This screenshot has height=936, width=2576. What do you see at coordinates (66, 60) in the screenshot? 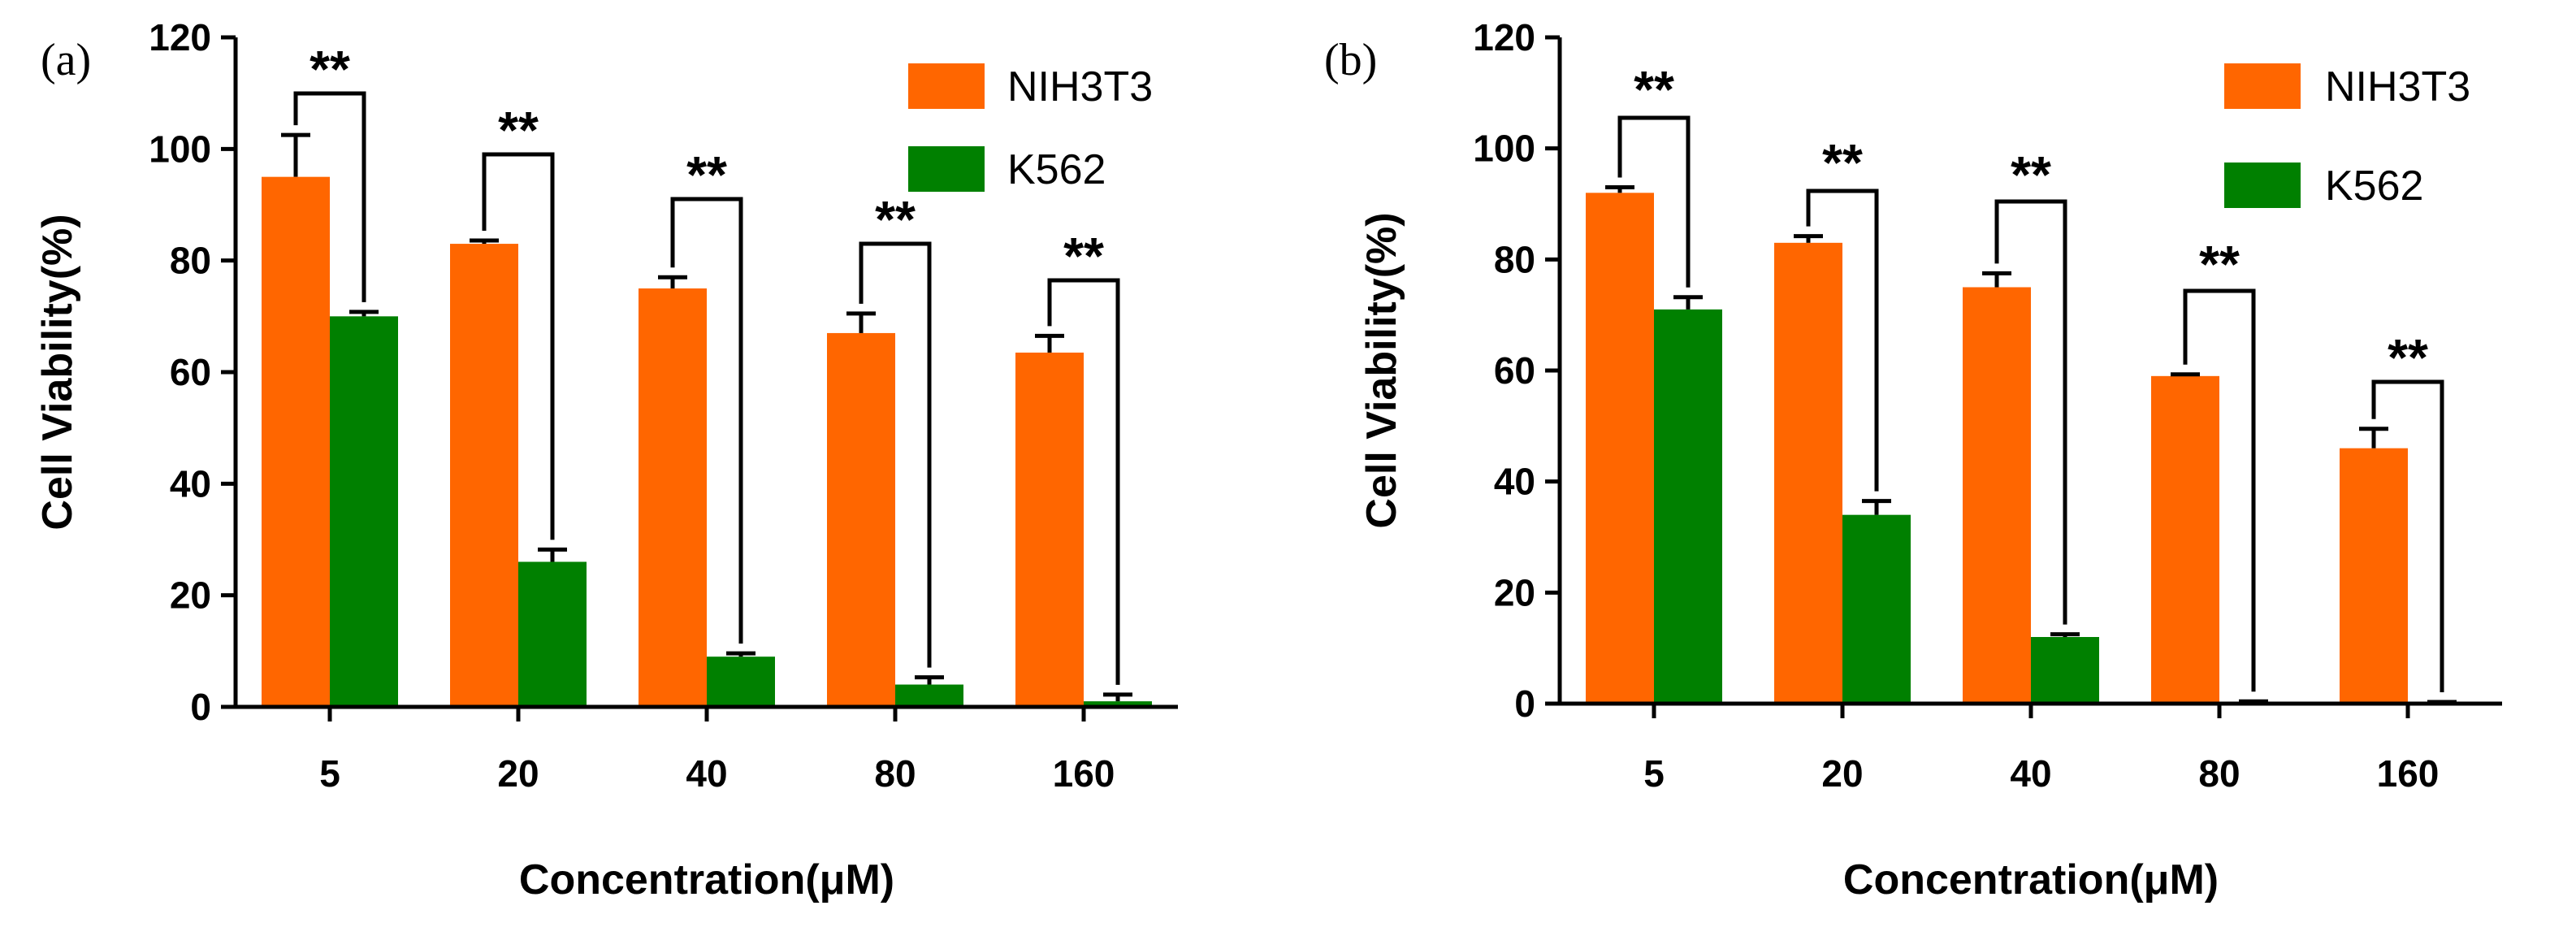
I see `panel-label: (a)` at bounding box center [66, 60].